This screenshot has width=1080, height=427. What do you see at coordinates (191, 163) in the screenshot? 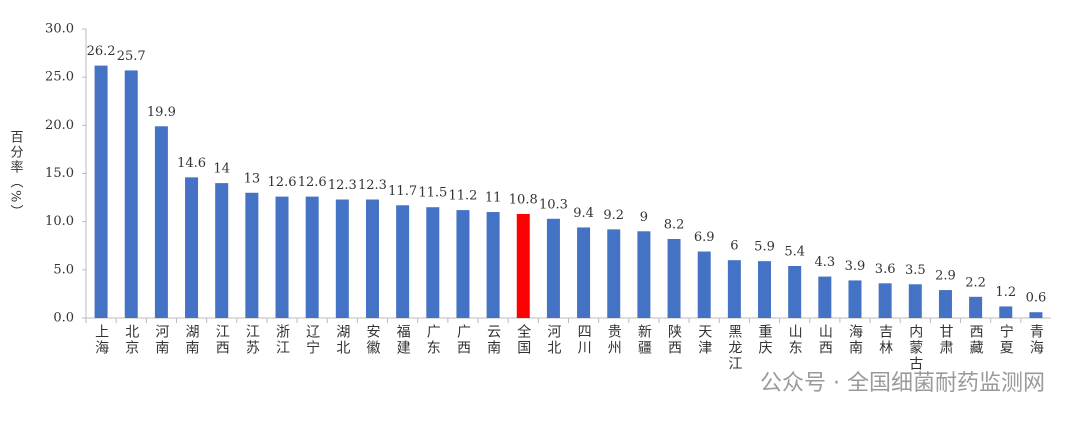
I see `value-label: 14.6` at bounding box center [191, 163].